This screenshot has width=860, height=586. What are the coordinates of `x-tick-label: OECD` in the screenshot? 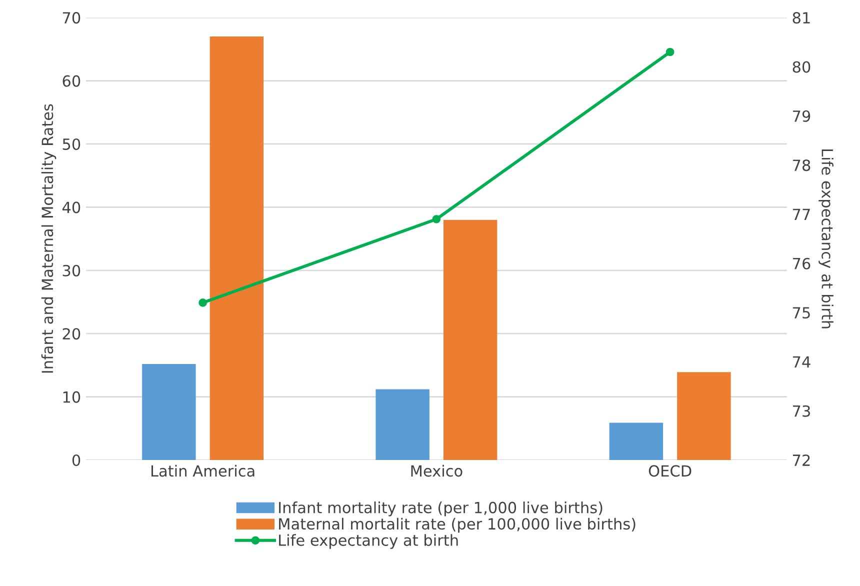 It's located at (670, 471).